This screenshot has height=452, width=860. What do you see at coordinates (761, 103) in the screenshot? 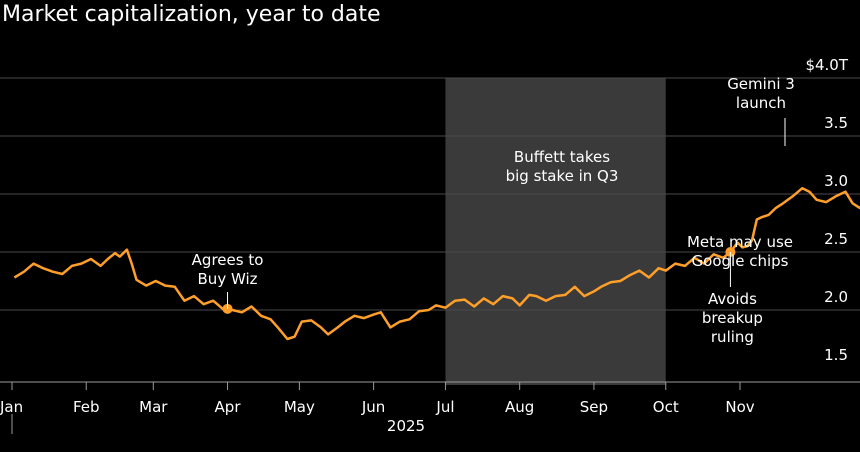
I see `annotation-line: launch` at bounding box center [761, 103].